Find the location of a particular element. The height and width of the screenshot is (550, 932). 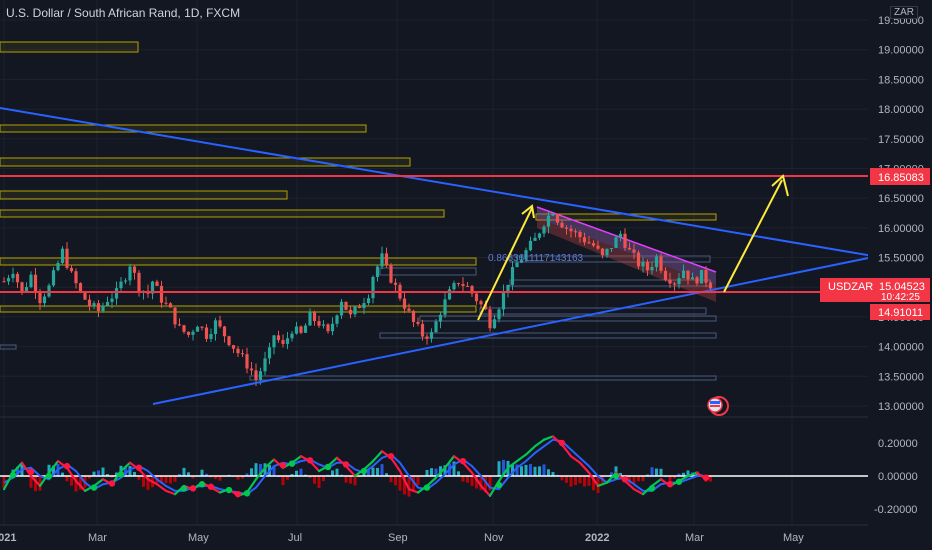

price-axis is located at coordinates (900, 262).